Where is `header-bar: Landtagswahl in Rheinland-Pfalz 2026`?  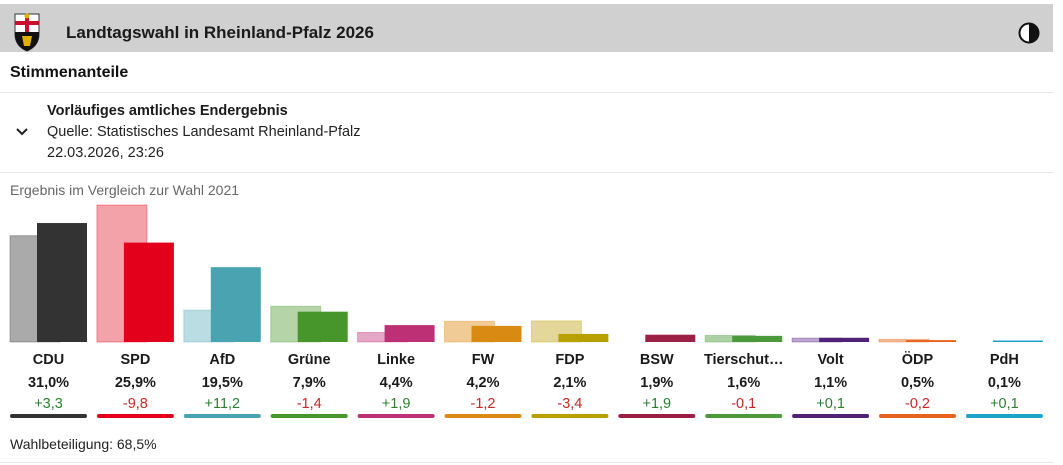 header-bar: Landtagswahl in Rheinland-Pfalz 2026 is located at coordinates (526, 28).